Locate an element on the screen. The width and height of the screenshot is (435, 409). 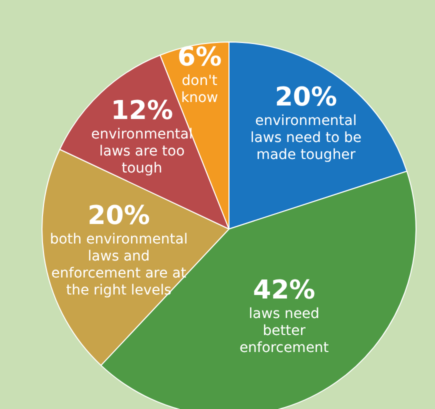
data-label: 6% is located at coordinates (199, 57).